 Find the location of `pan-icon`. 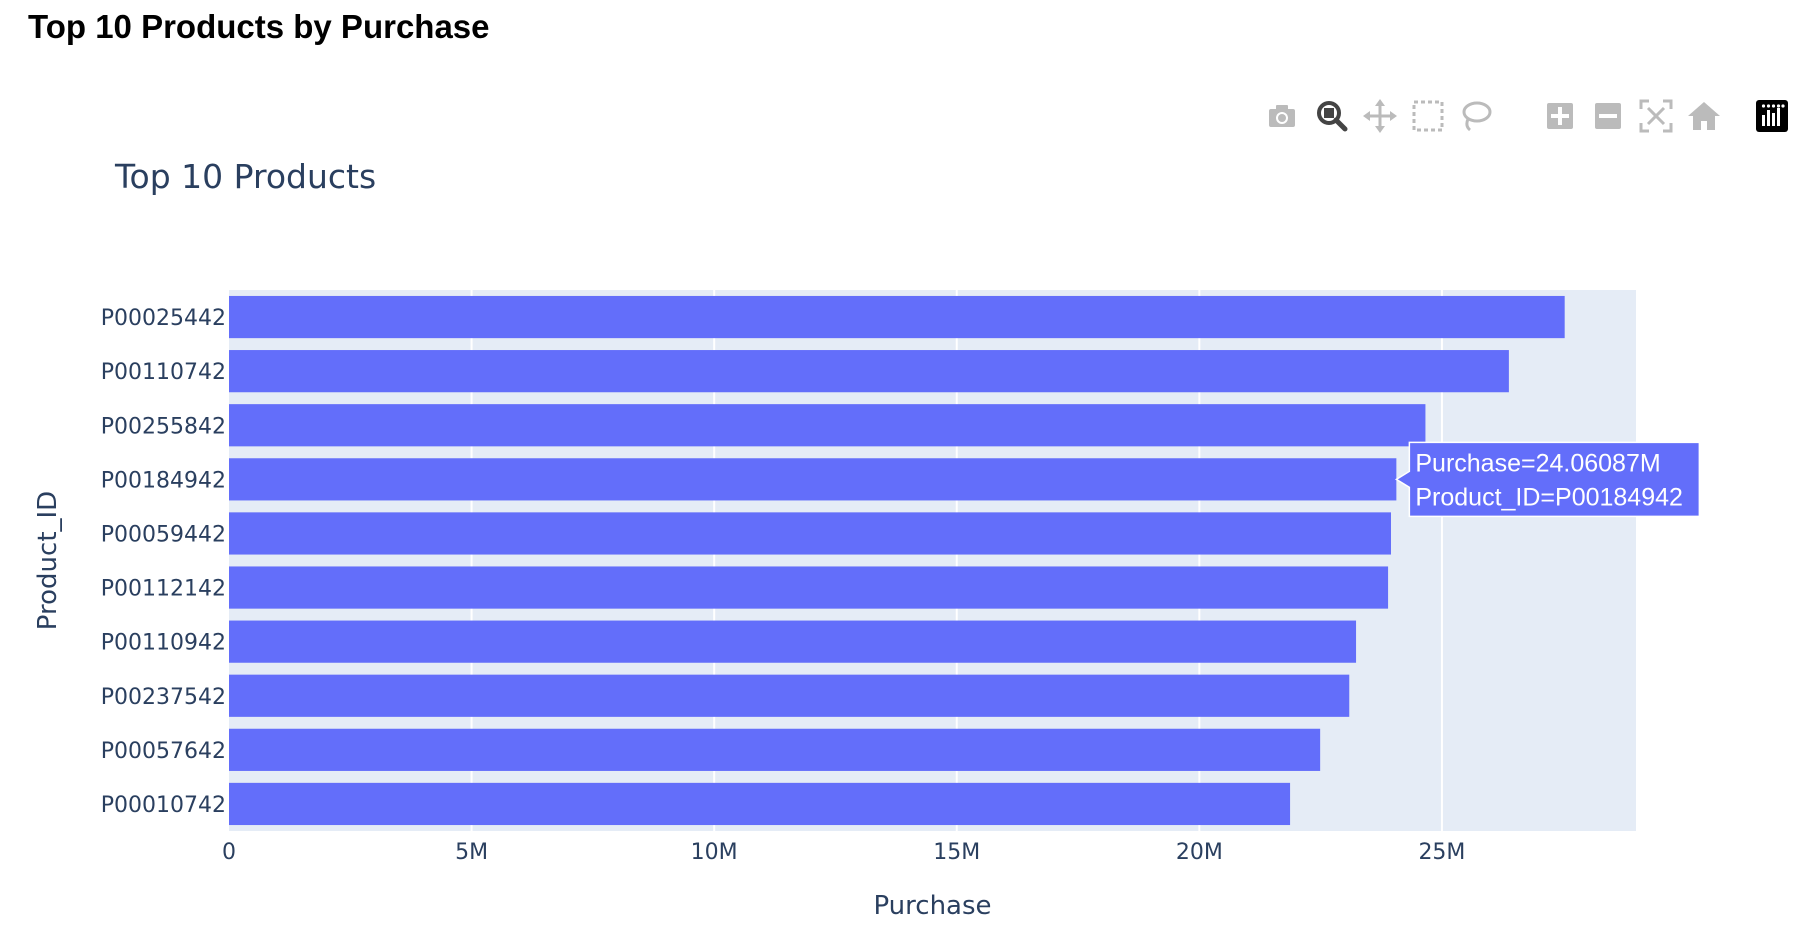

pan-icon is located at coordinates (1380, 116).